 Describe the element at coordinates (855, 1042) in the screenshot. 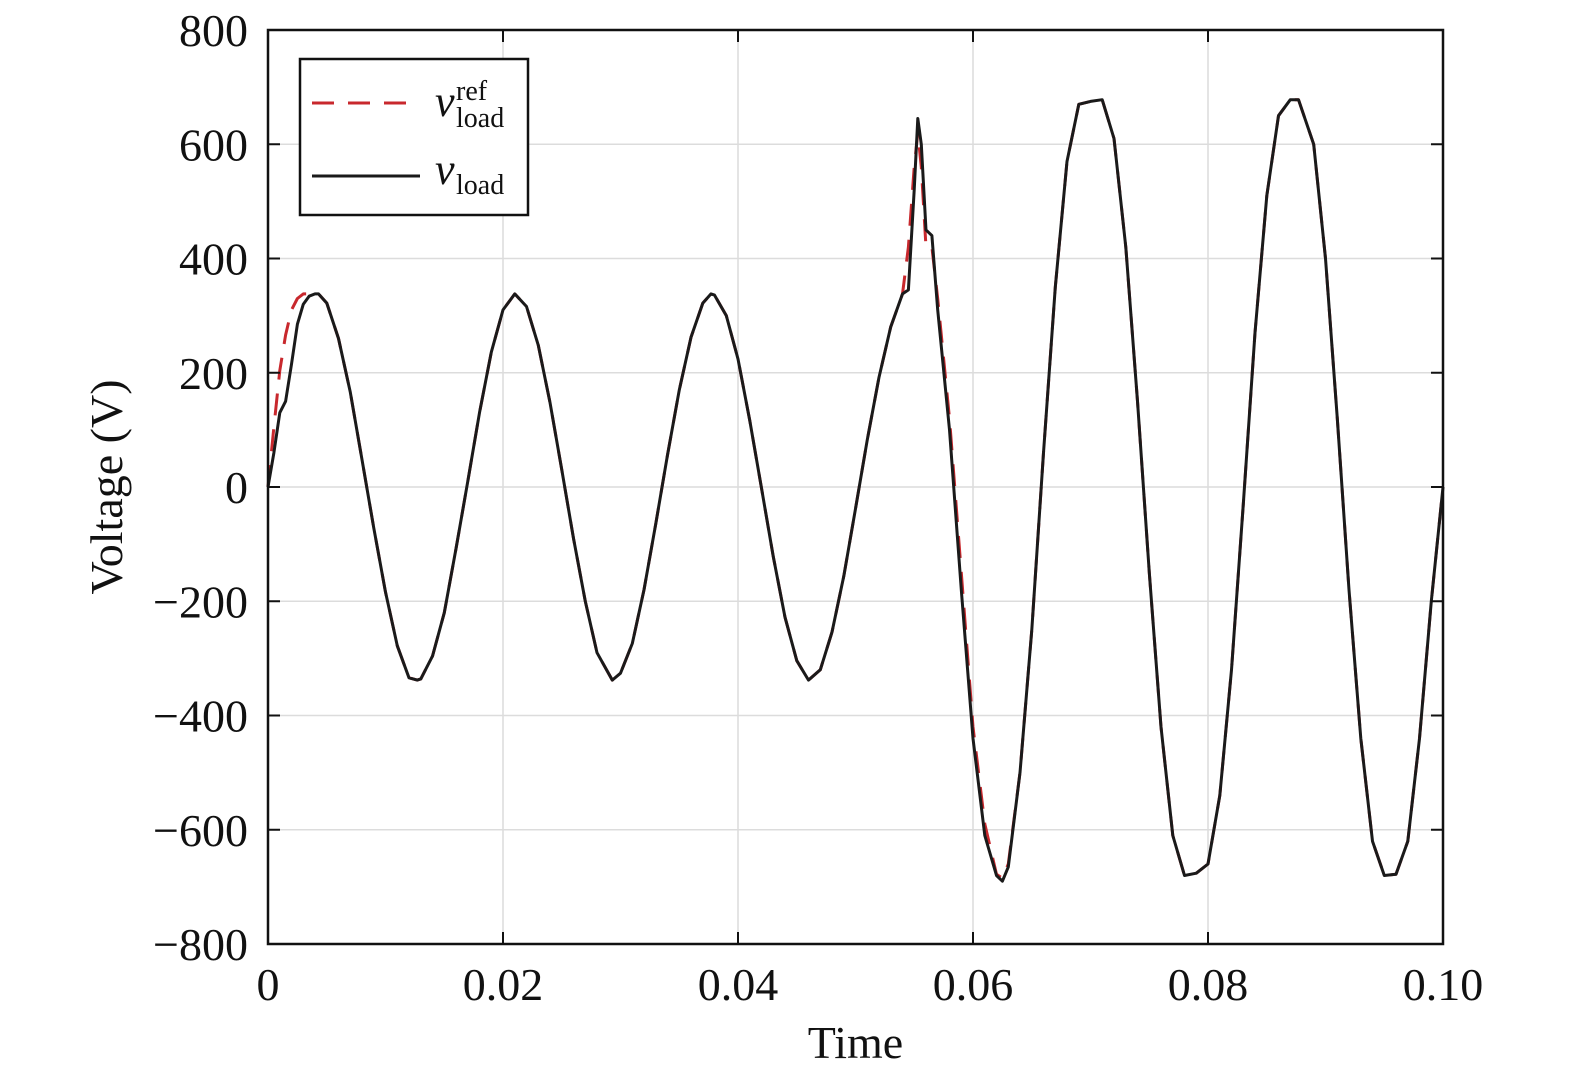

I see `x-axis-label: Time` at that location.